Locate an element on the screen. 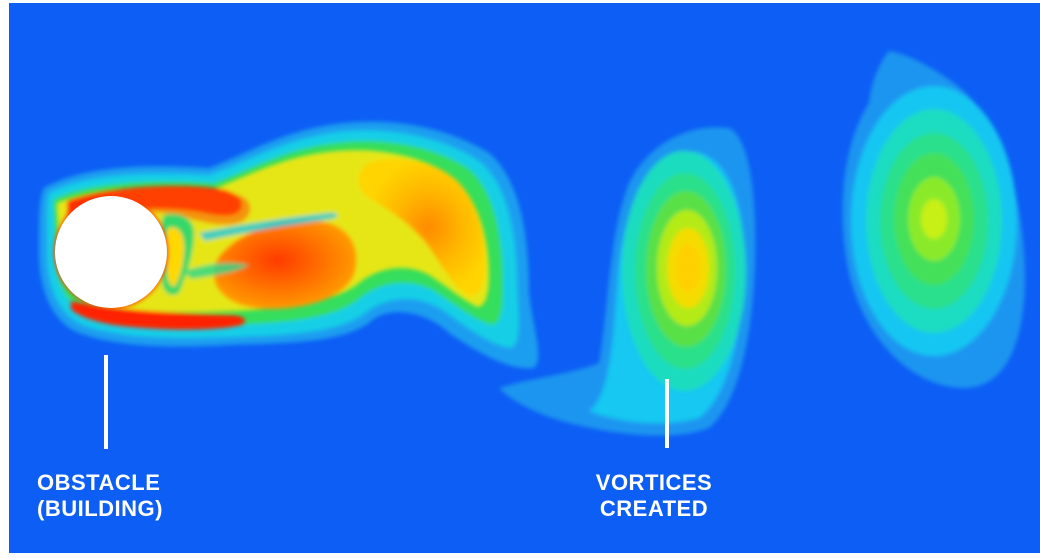 This screenshot has width=1040, height=558. vortices-label-line2: CREATED is located at coordinates (654, 508).